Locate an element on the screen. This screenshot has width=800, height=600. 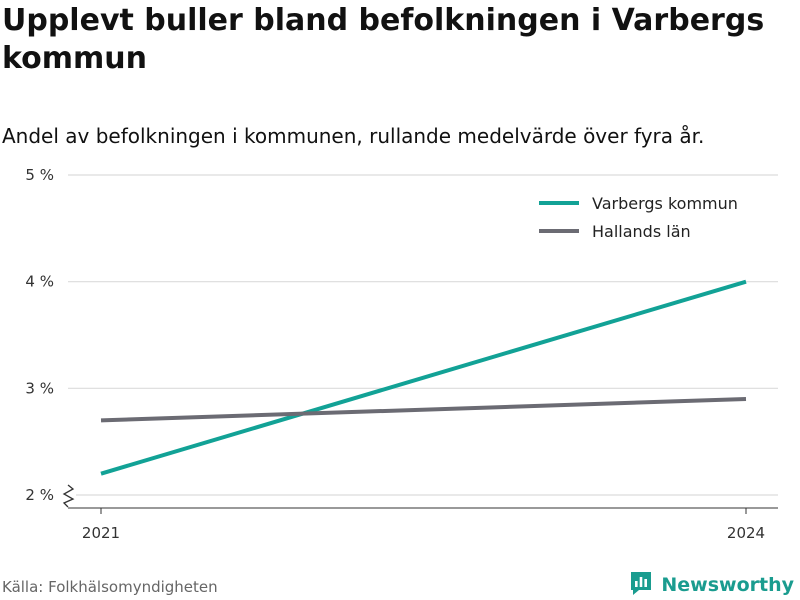
legend: Varbergs kommun Hallands län is located at coordinates (638, 217).